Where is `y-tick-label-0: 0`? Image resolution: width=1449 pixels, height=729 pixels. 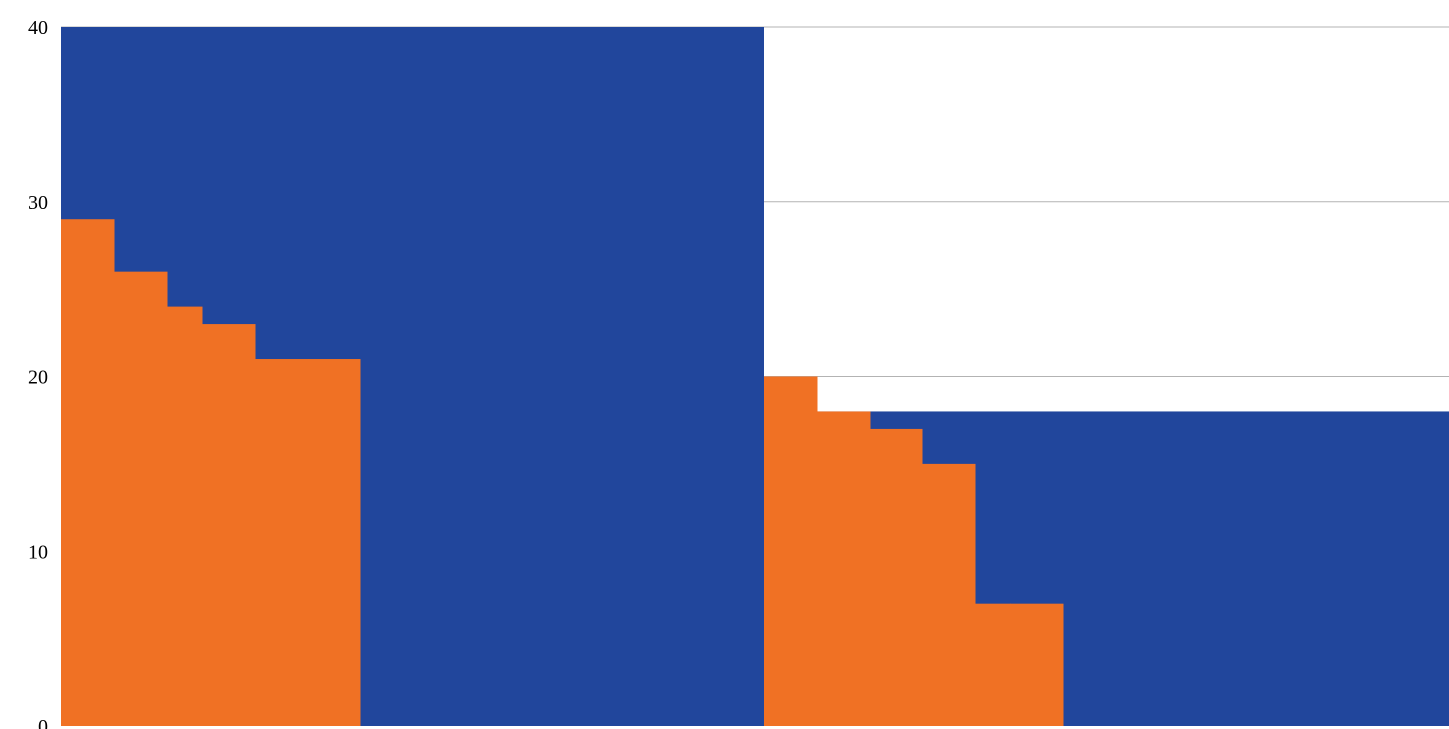 y-tick-label-0: 0 is located at coordinates (43, 722).